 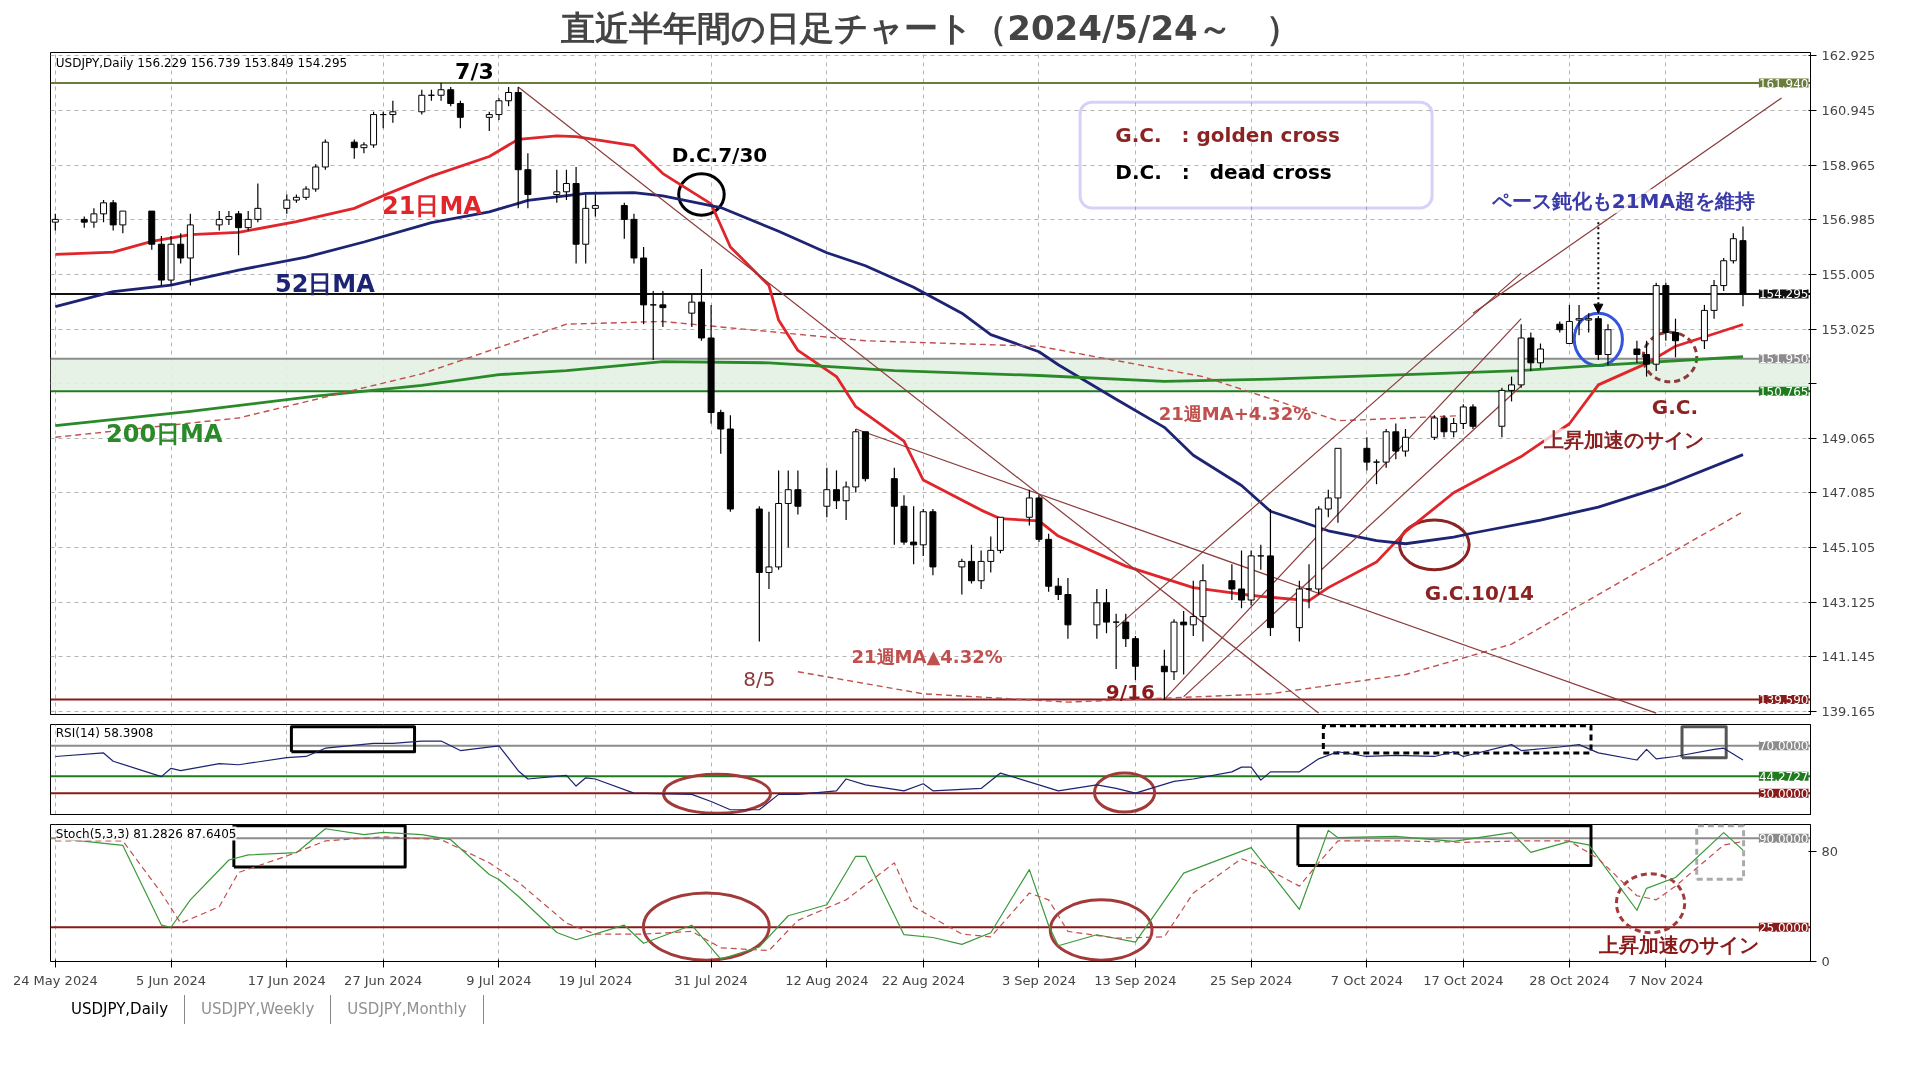 What do you see at coordinates (1227, 135) in the screenshot?
I see `annotation: G.C. : golden cross` at bounding box center [1227, 135].